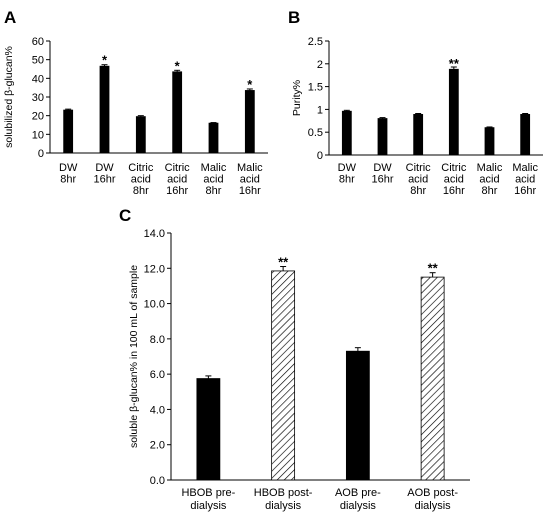 The width and height of the screenshot is (550, 516). What do you see at coordinates (38, 61) in the screenshot?
I see `y-tick-label: 50` at bounding box center [38, 61].